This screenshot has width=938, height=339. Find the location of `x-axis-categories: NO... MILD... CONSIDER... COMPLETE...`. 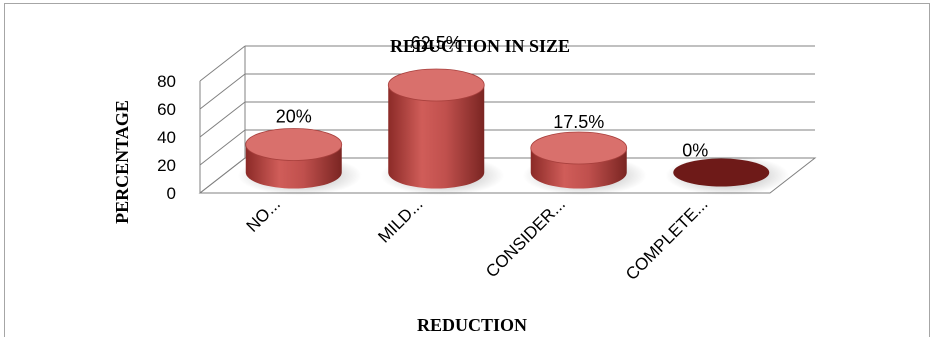

x-axis-categories: NO... MILD... CONSIDER... COMPLETE... is located at coordinates (477, 239).